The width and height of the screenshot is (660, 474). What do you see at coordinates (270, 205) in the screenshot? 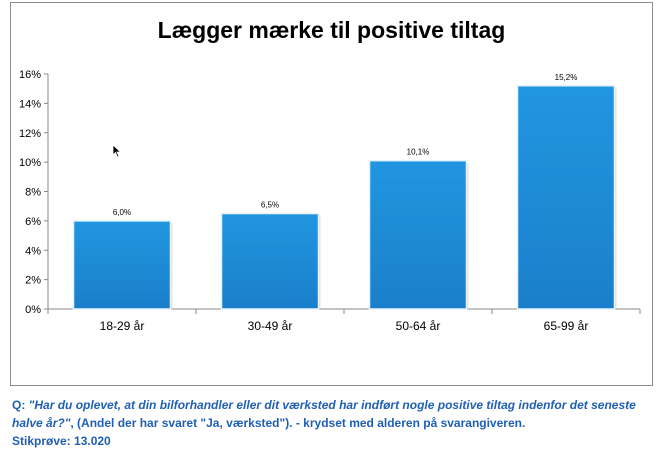
I see `data-label: 6,5%` at bounding box center [270, 205].